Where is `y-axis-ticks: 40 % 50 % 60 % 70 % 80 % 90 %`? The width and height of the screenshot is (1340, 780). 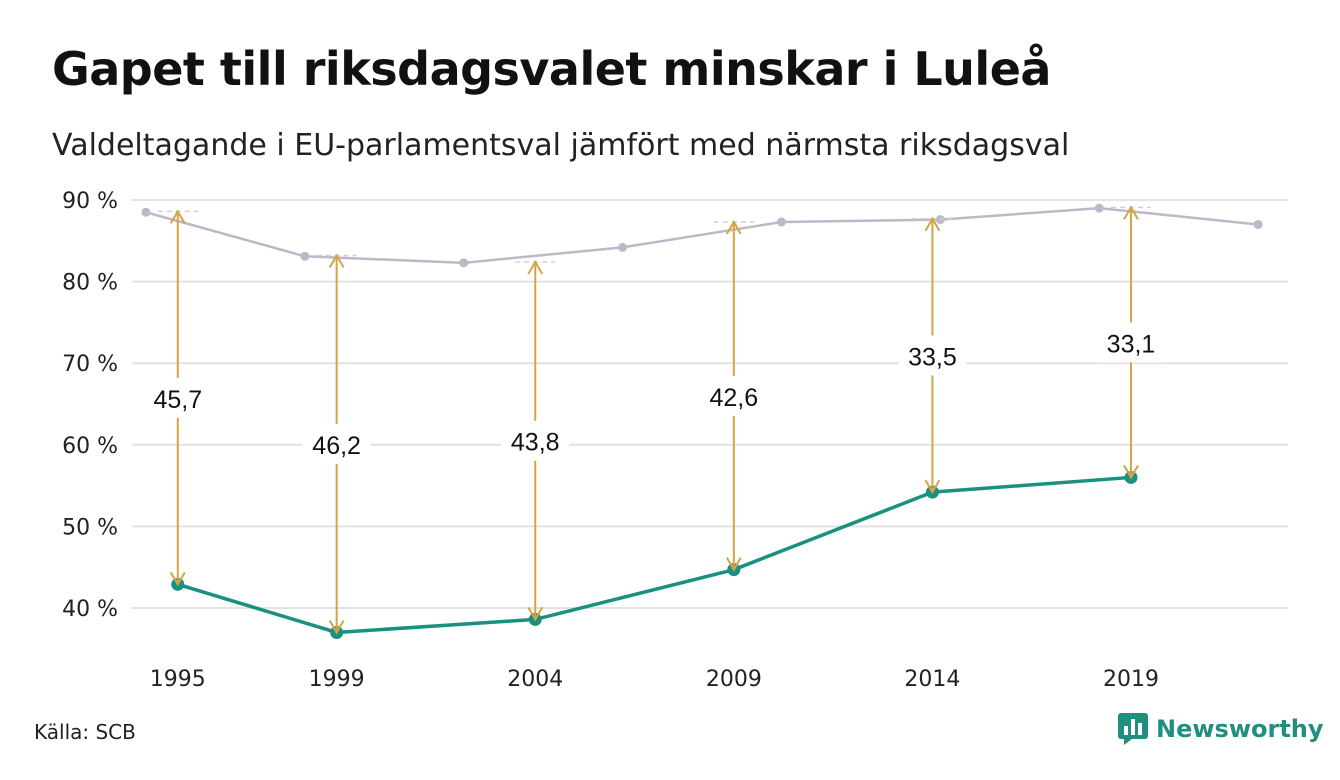 y-axis-ticks: 40 % 50 % 60 % 70 % 80 % 90 % is located at coordinates (90, 405).